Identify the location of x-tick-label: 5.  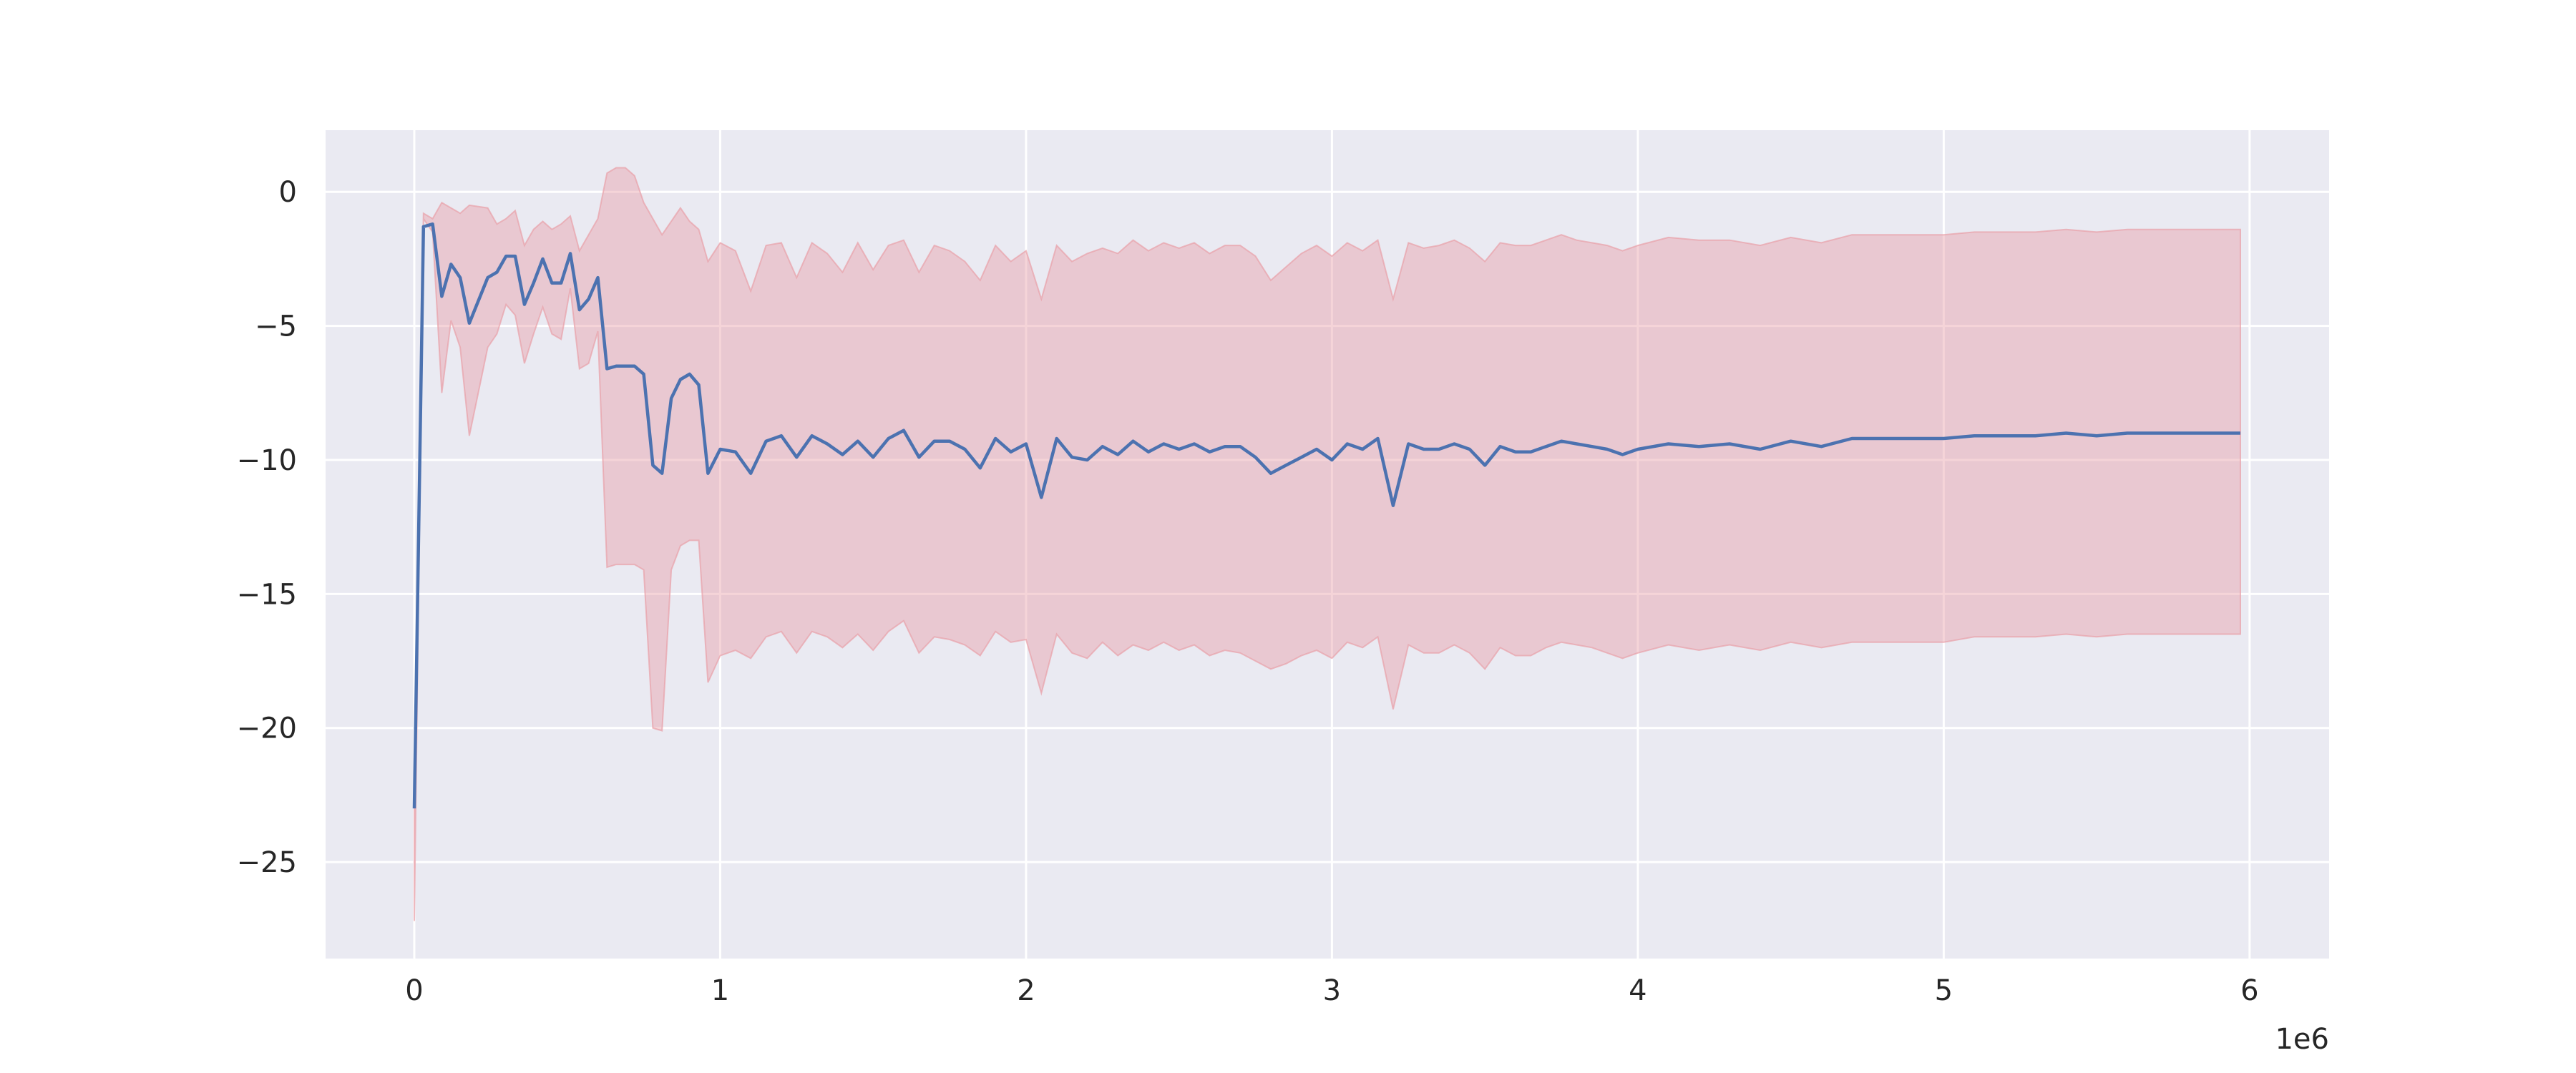
(1944, 990).